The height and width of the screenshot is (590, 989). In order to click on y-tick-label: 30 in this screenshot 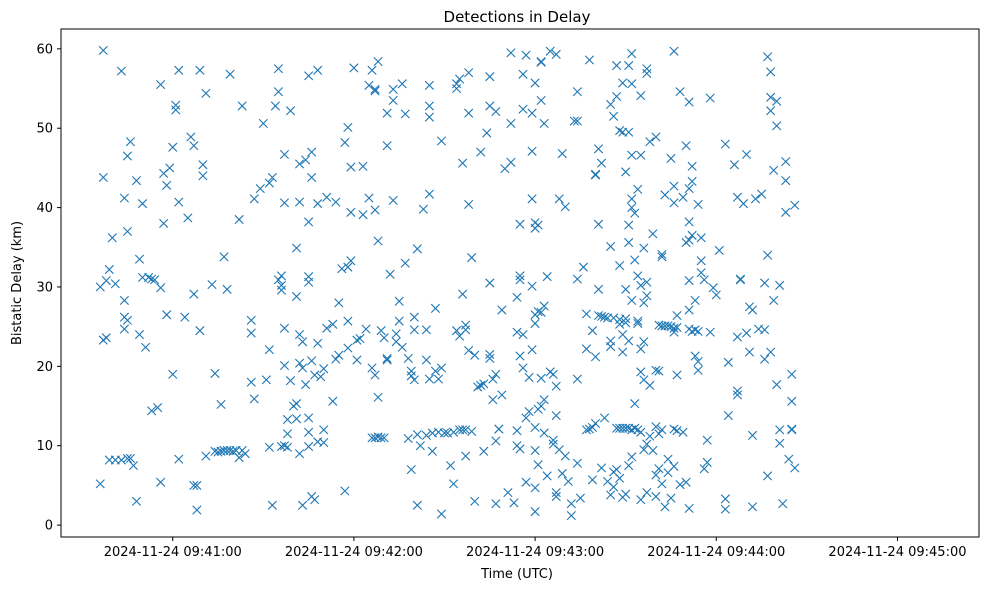, I will do `click(44, 287)`.